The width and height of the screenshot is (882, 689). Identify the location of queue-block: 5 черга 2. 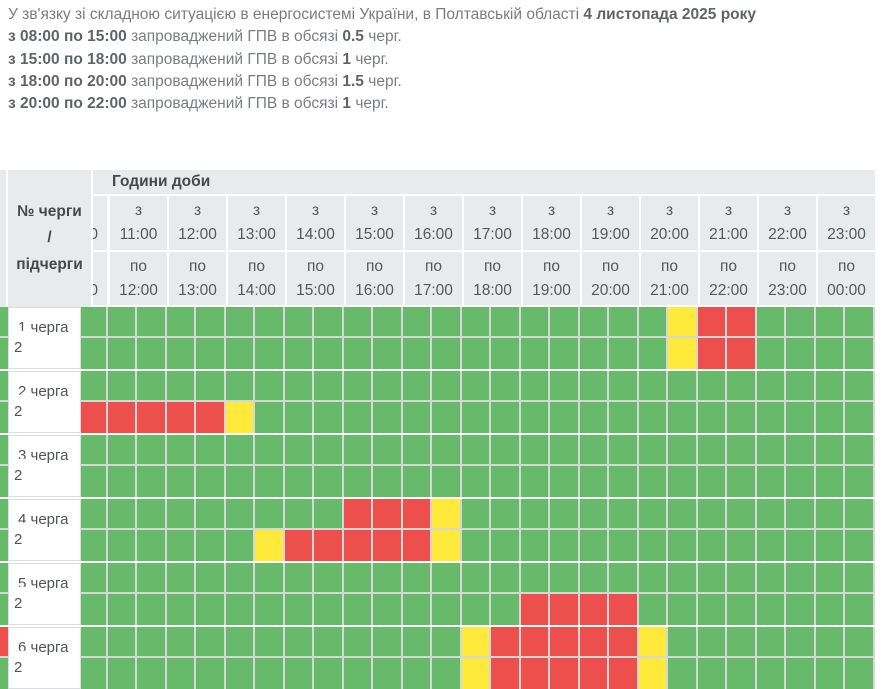
(437, 594).